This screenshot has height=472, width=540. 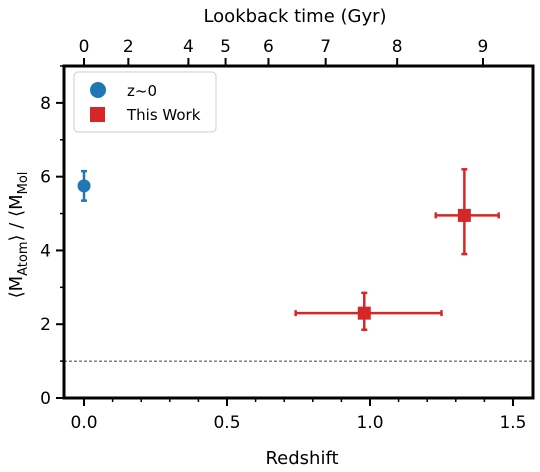 I want to click on top-axis-title: Lookback time (Gyr), so click(x=294, y=16).